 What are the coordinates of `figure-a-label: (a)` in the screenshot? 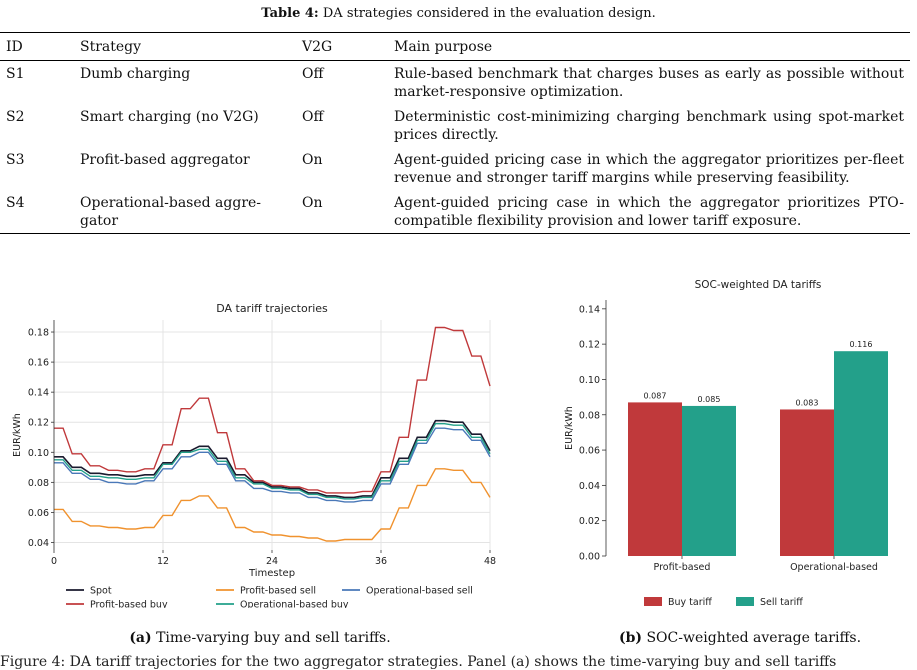 It's located at (140, 638).